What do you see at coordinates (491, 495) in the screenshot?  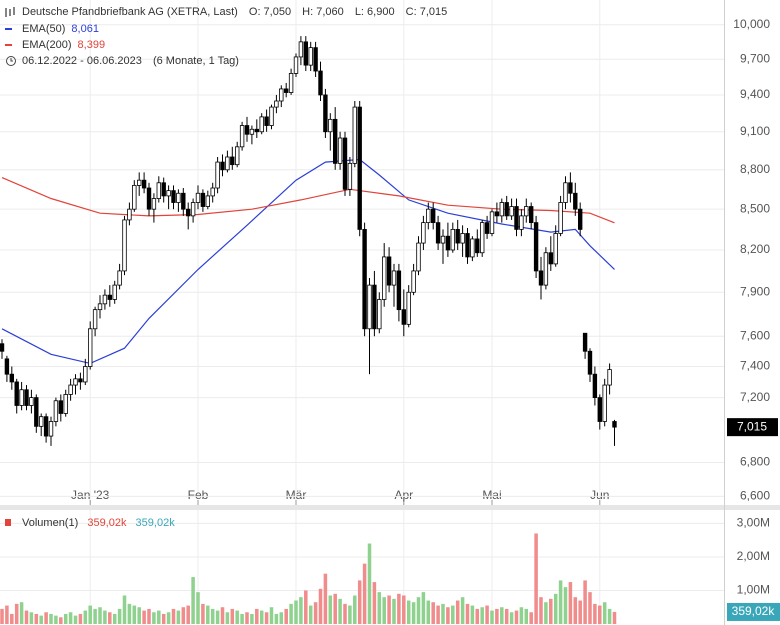 I see `x-tick-label: Mai` at bounding box center [491, 495].